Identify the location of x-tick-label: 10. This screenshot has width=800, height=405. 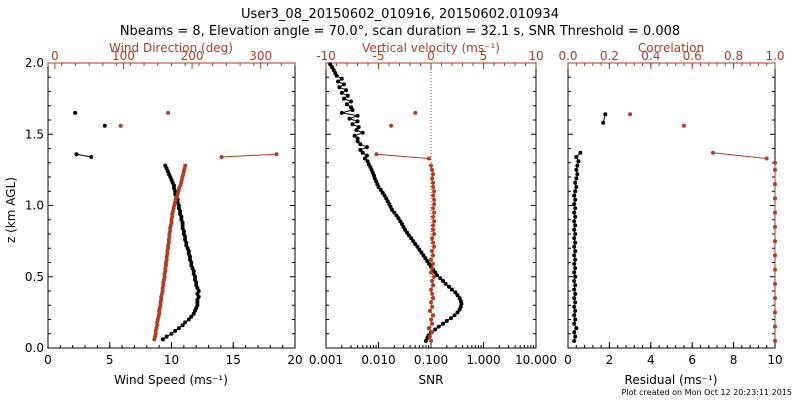
(774, 360).